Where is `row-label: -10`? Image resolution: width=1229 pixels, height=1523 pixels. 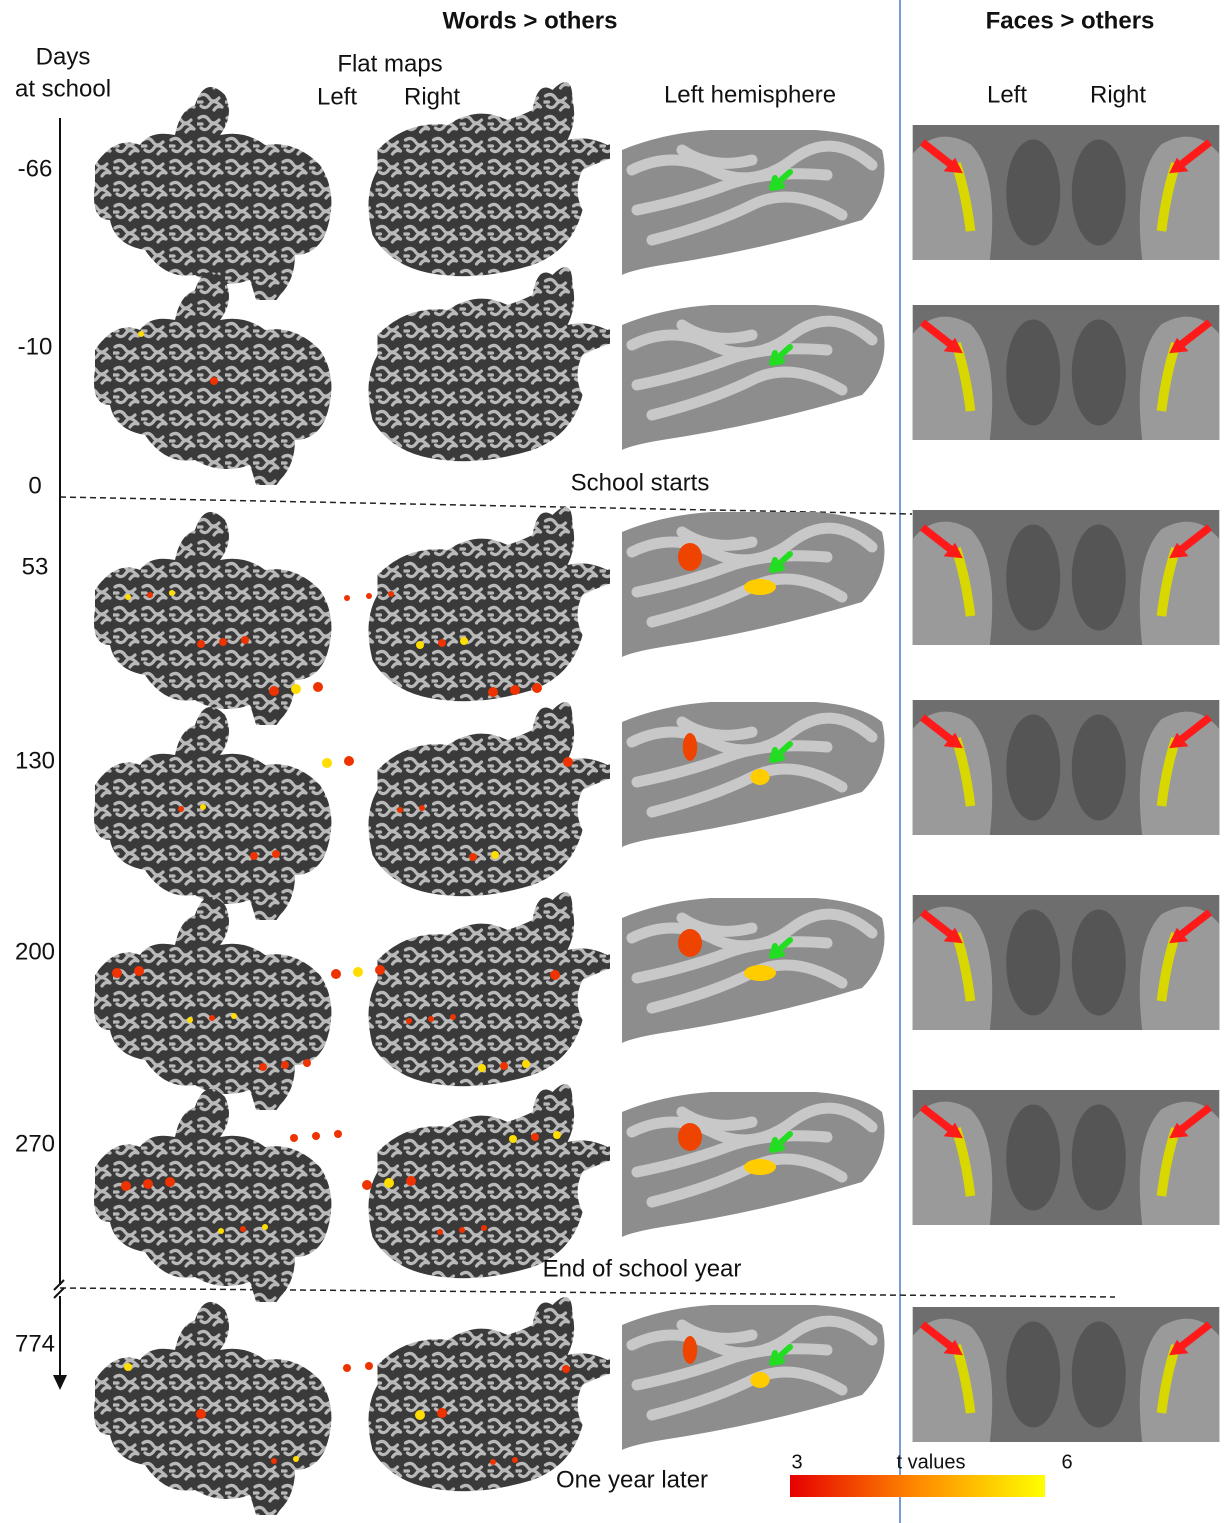
row-label: -10 is located at coordinates (35, 346).